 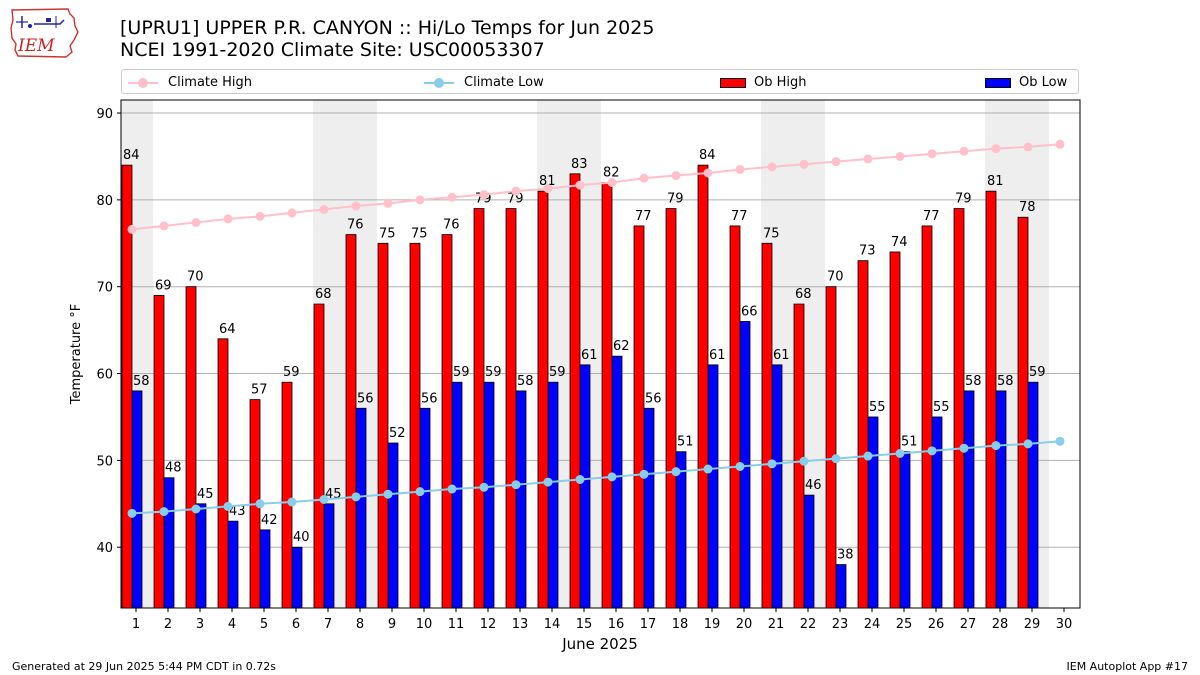 I want to click on x-tick-label-9: 9, so click(x=392, y=624).